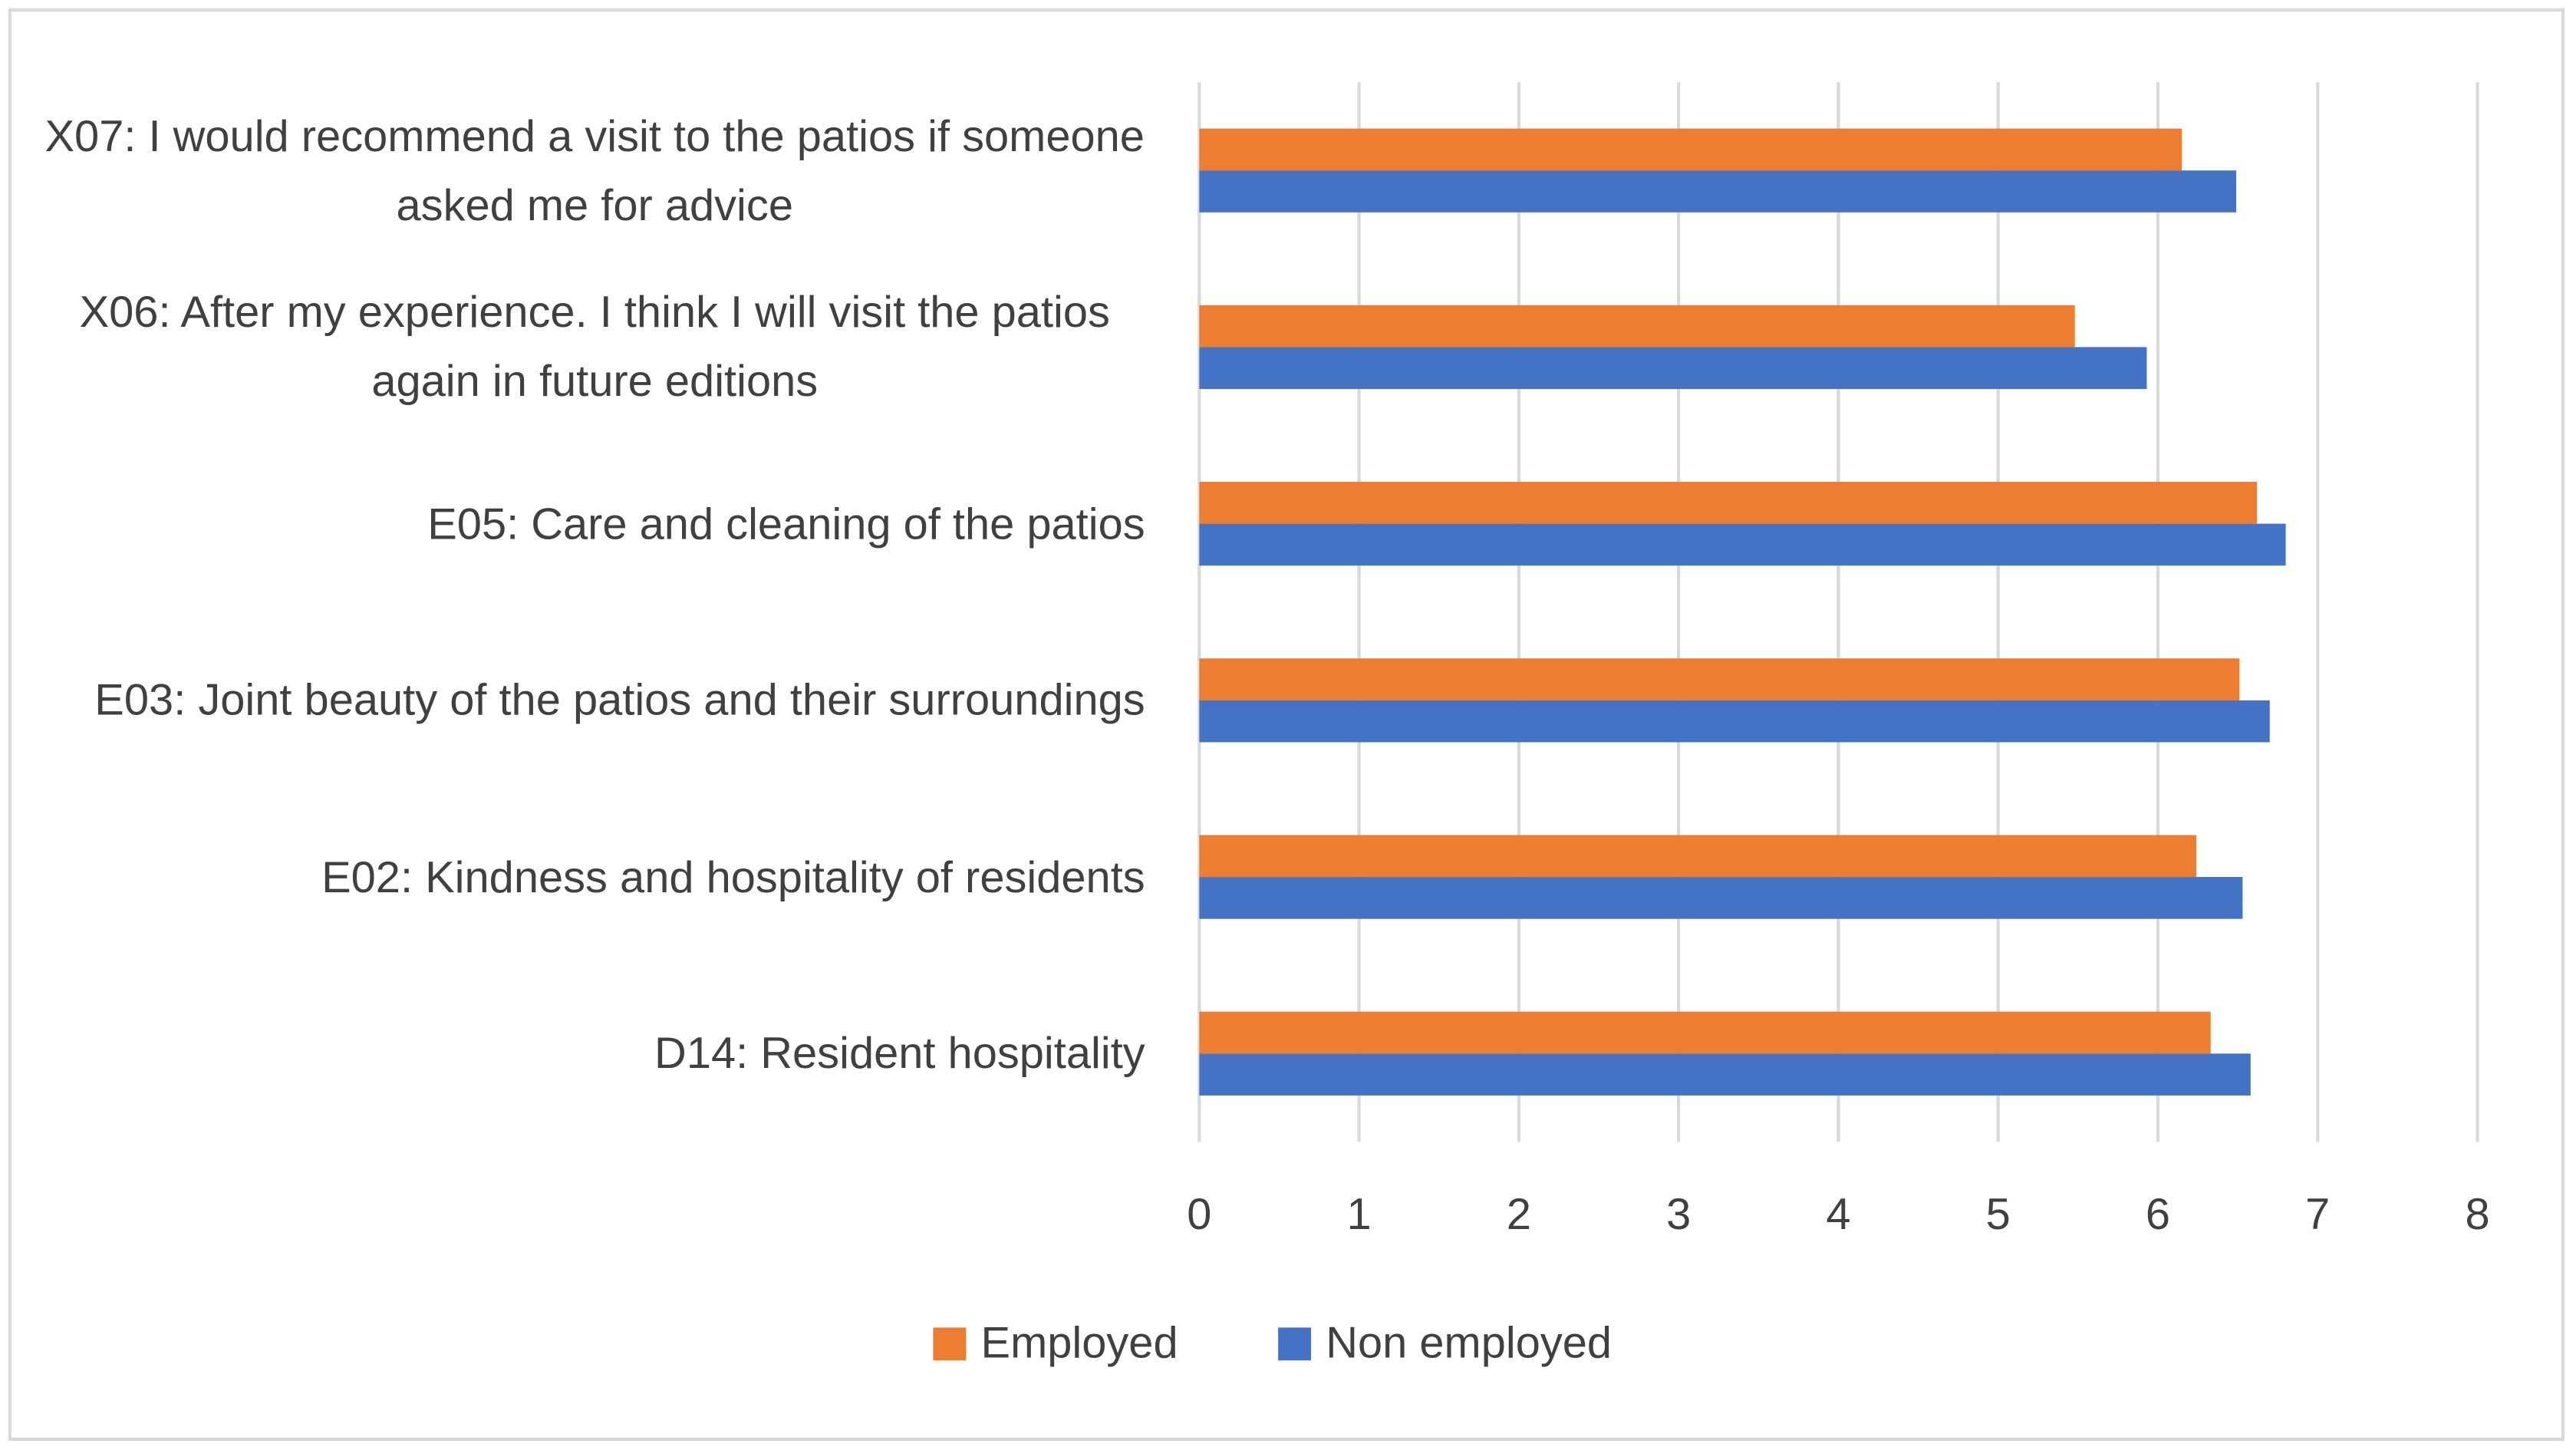 This screenshot has height=1450, width=2576. What do you see at coordinates (2317, 1214) in the screenshot?
I see `x-tick-label: 7` at bounding box center [2317, 1214].